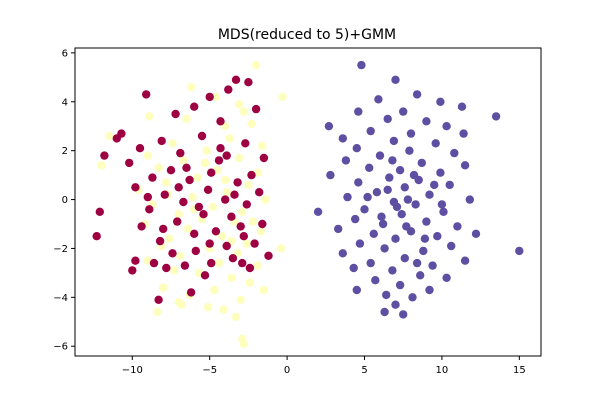 This screenshot has height=400, width=600. What do you see at coordinates (65, 200) in the screenshot?
I see `y-tick-label: 0` at bounding box center [65, 200].